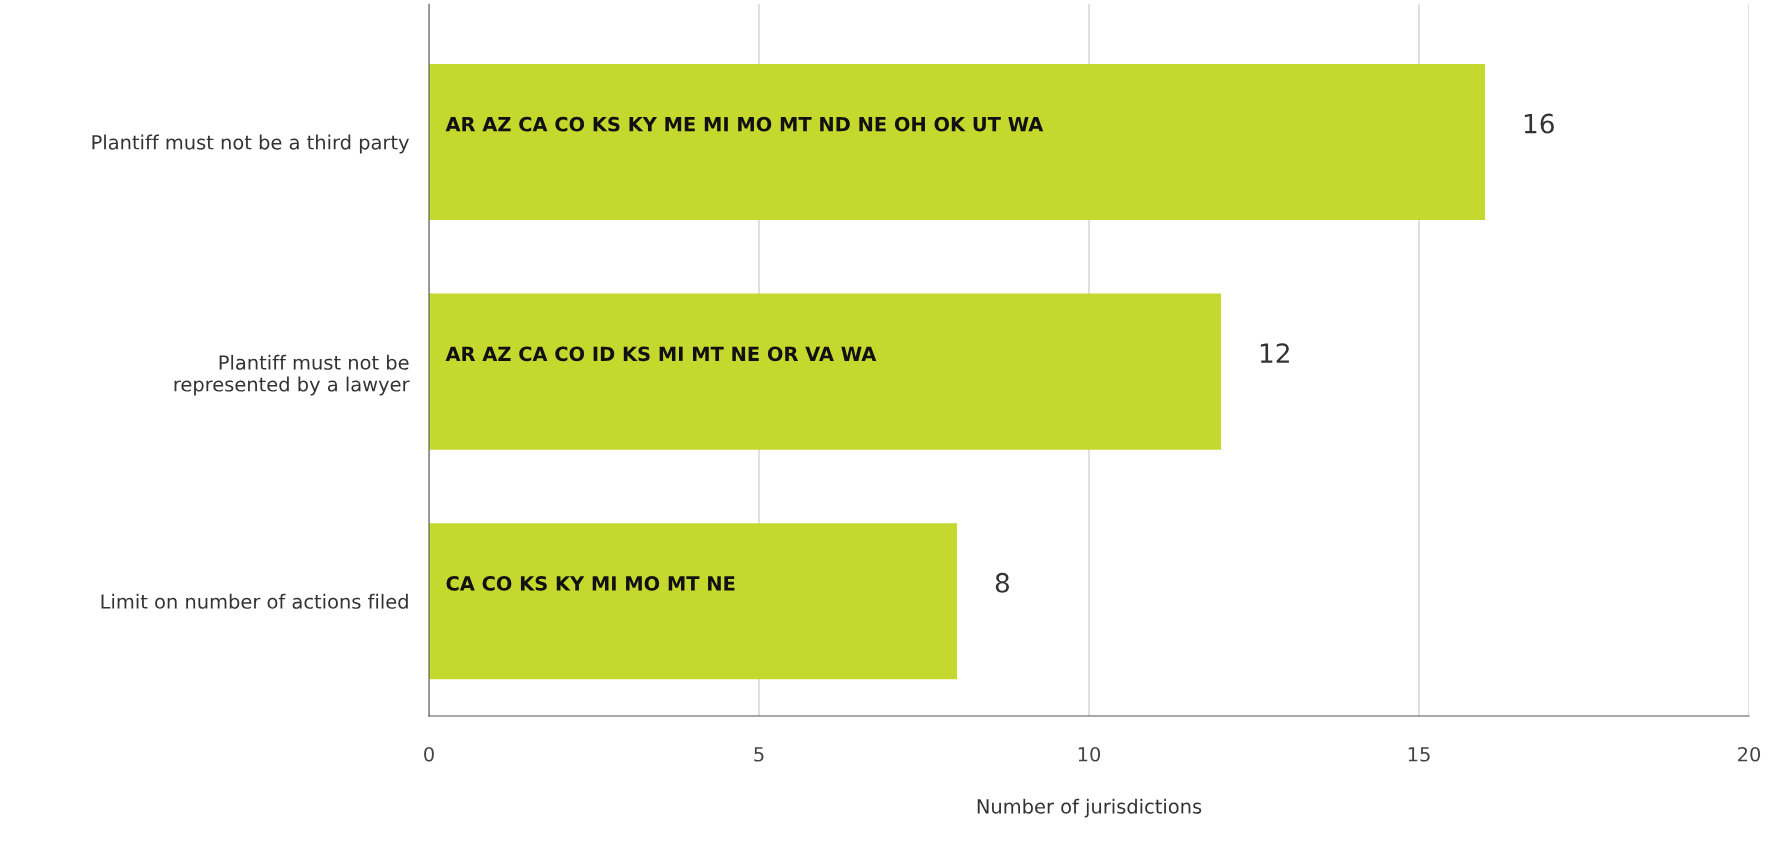 The height and width of the screenshot is (844, 1781). Describe the element at coordinates (1089, 754) in the screenshot. I see `x-tick-label: 10` at that location.